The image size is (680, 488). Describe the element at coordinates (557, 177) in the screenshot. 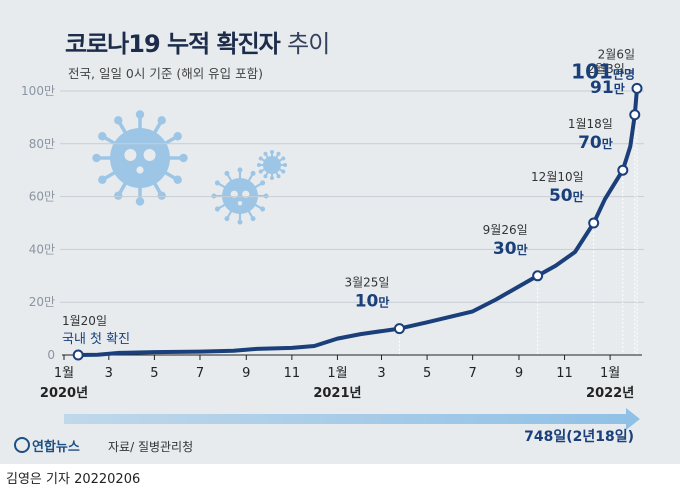

I see `annotation-date: 12월10일` at that location.